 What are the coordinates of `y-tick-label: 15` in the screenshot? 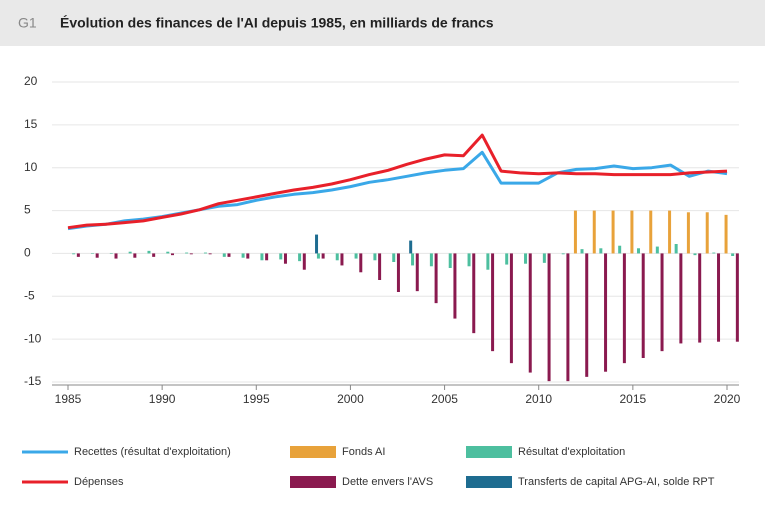 It's located at (31, 124).